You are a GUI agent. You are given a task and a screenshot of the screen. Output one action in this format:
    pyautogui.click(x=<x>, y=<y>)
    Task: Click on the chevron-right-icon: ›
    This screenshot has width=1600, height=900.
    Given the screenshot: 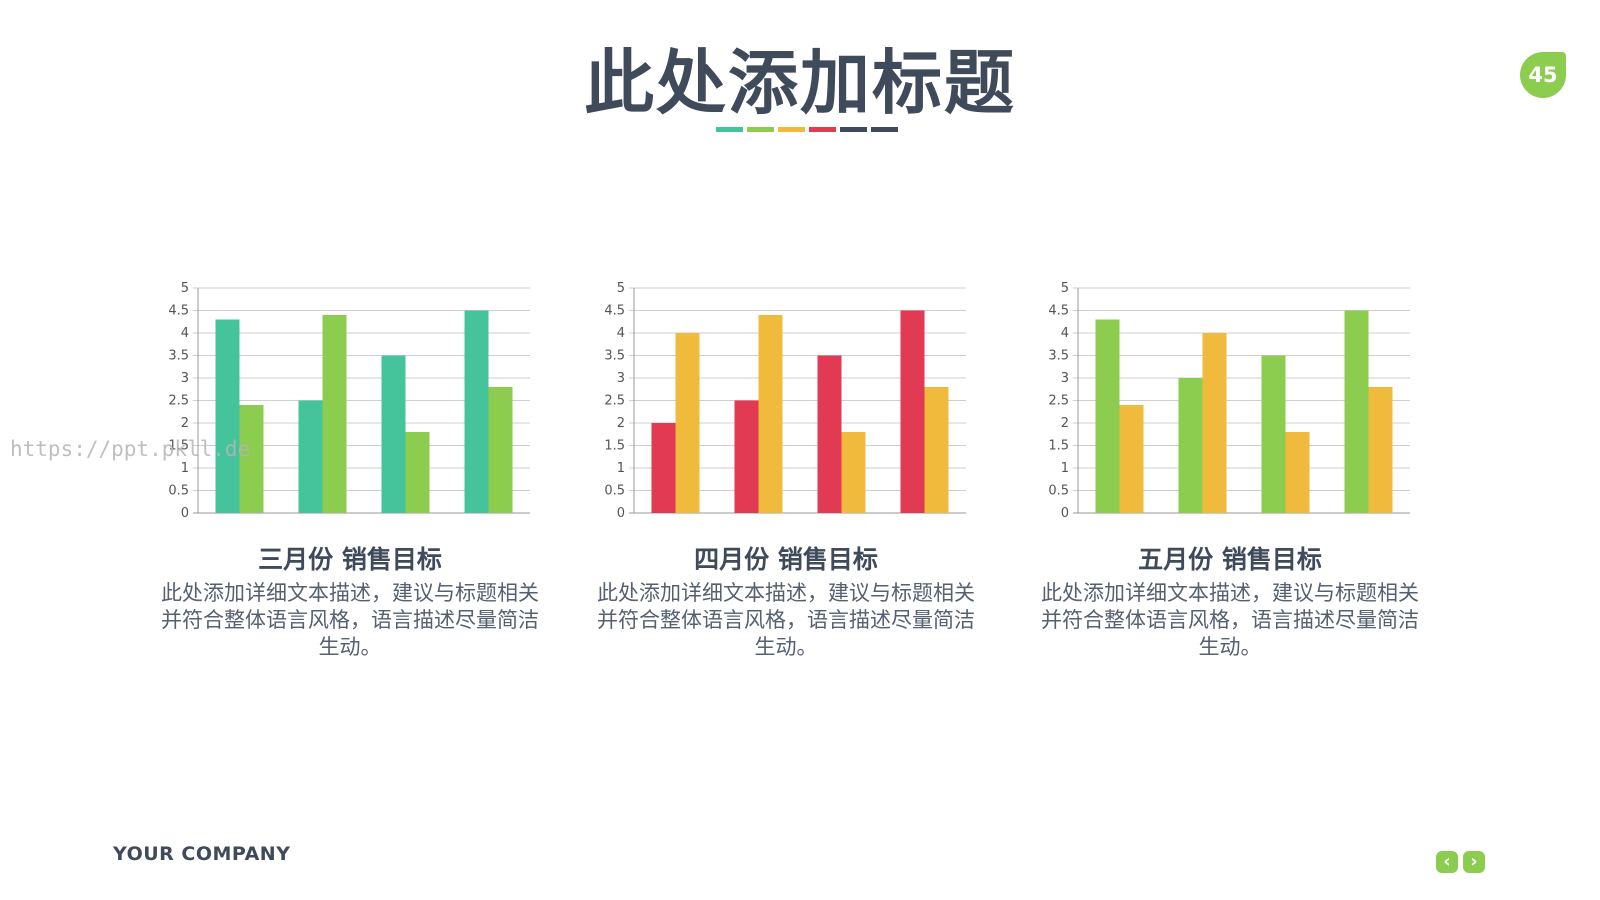 What is the action you would take?
    pyautogui.click(x=1474, y=861)
    